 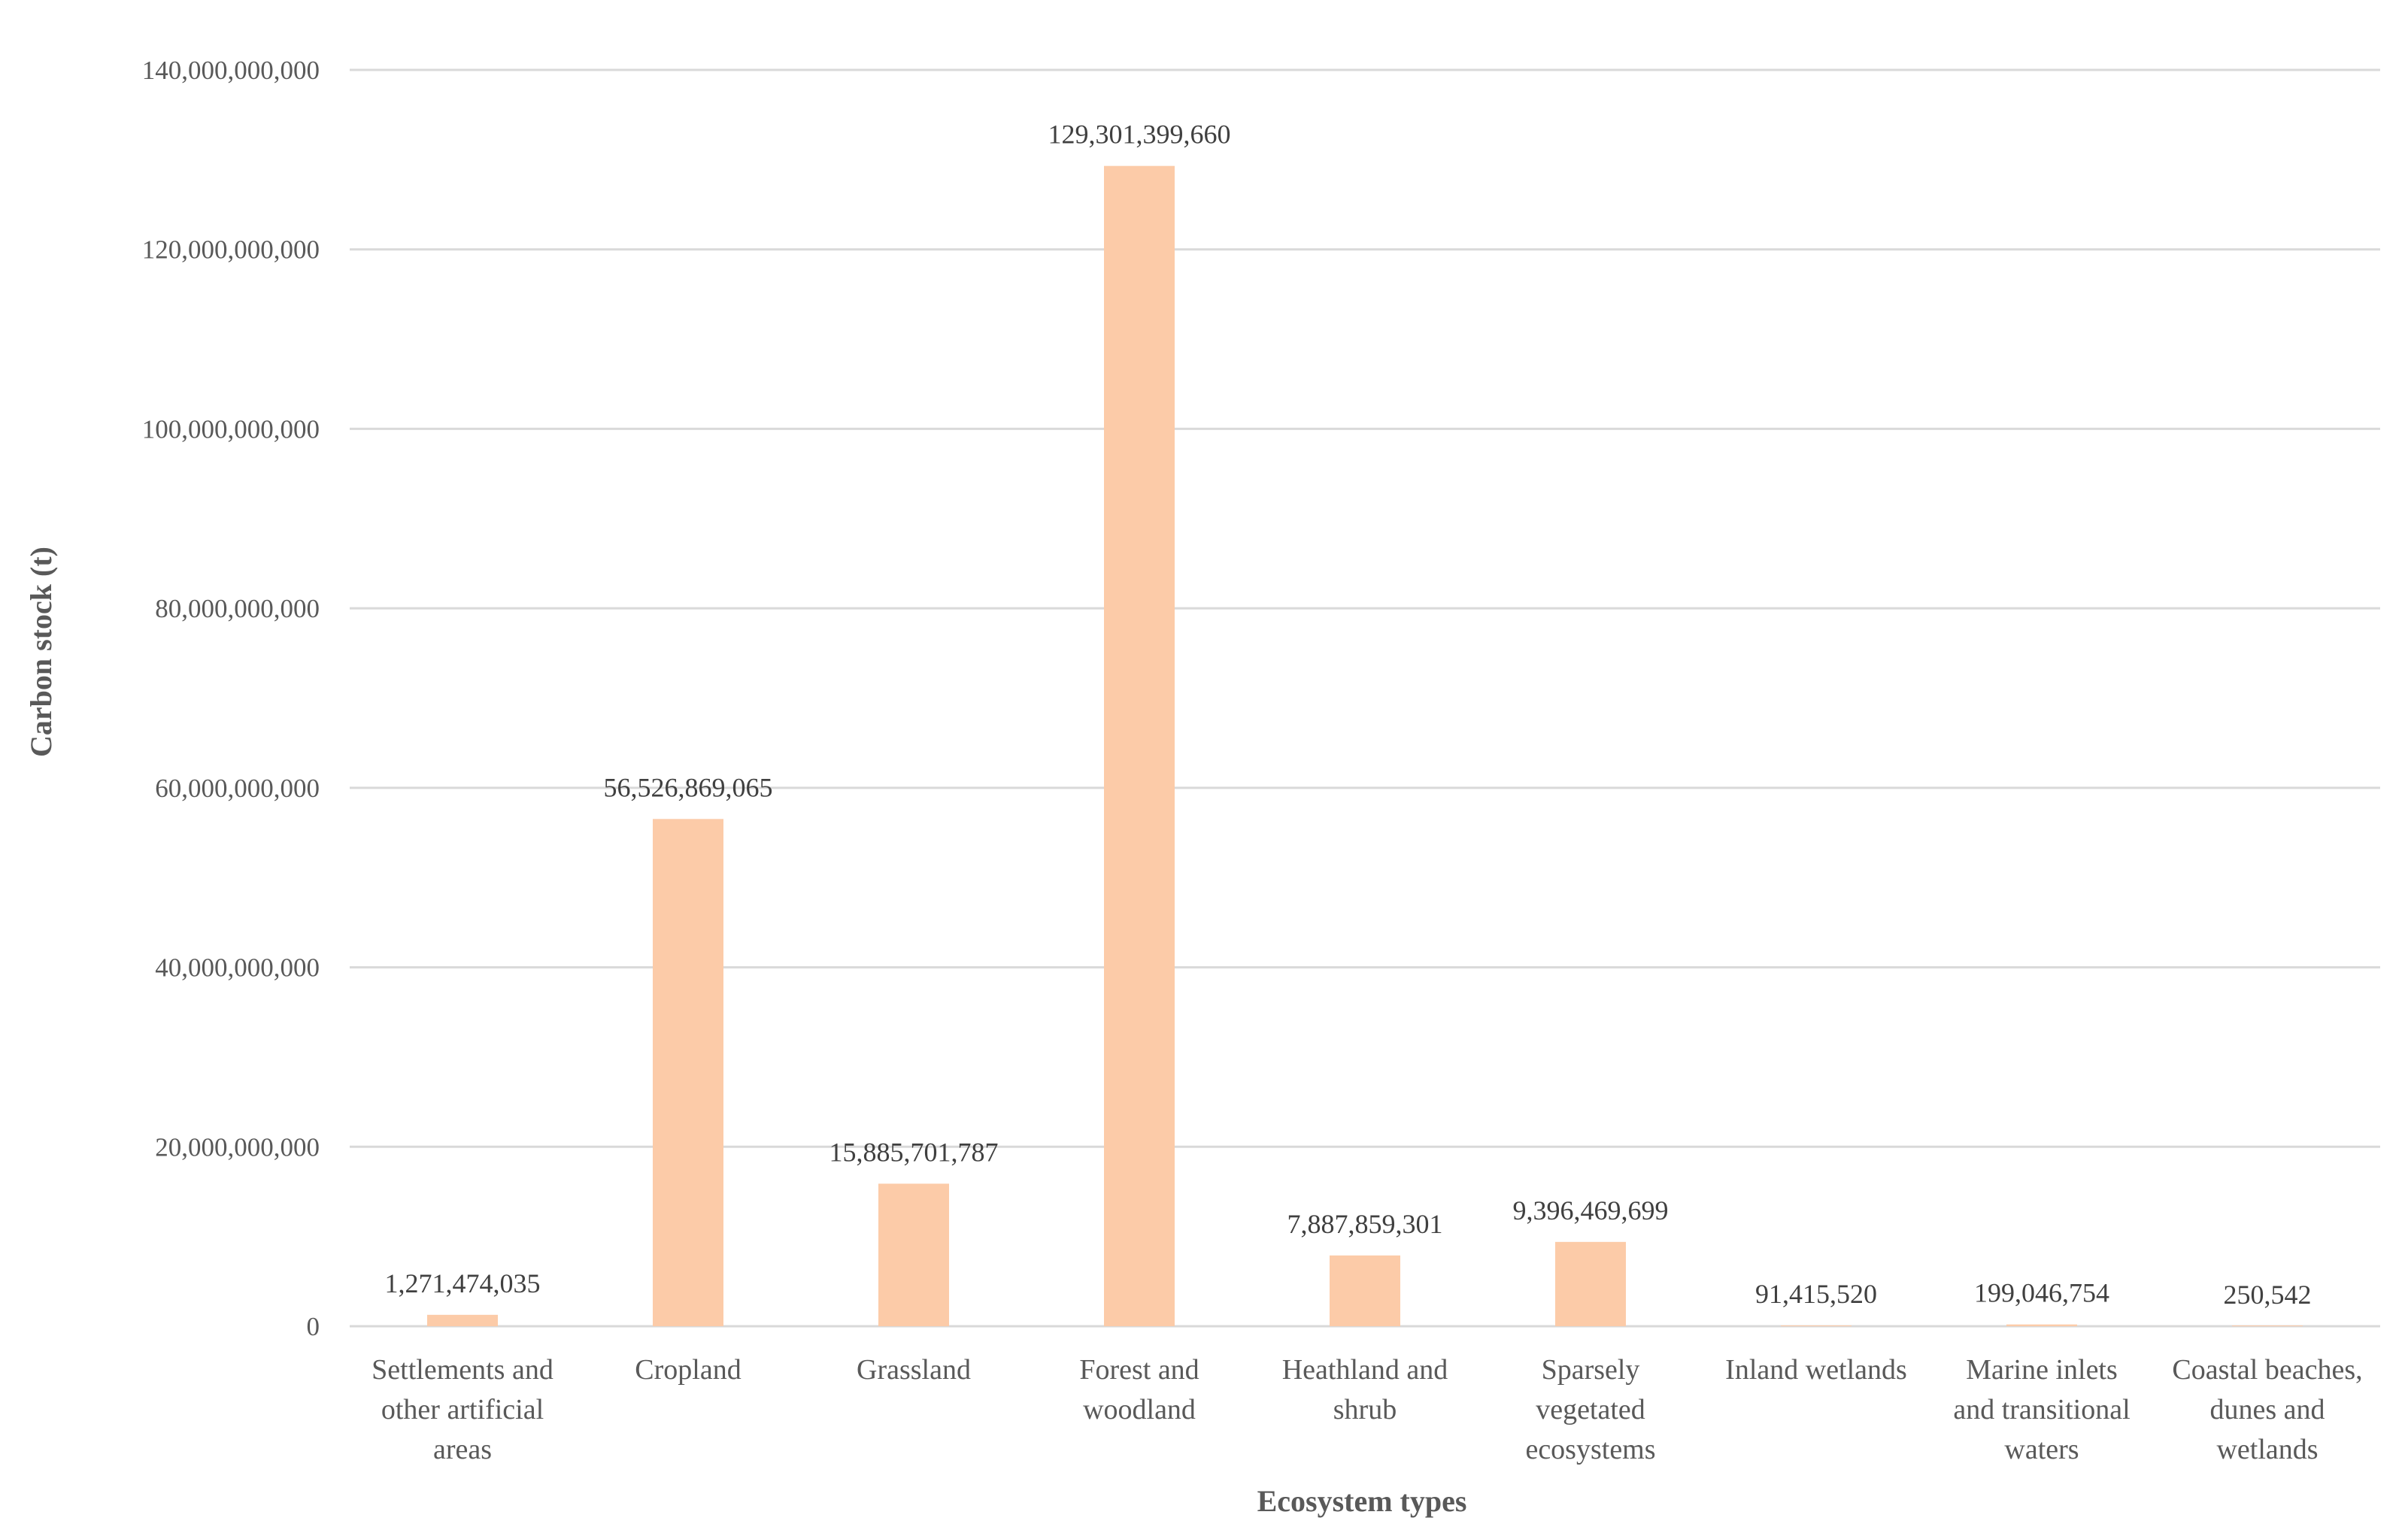 What do you see at coordinates (914, 1370) in the screenshot?
I see `x-category-label: Grassland` at bounding box center [914, 1370].